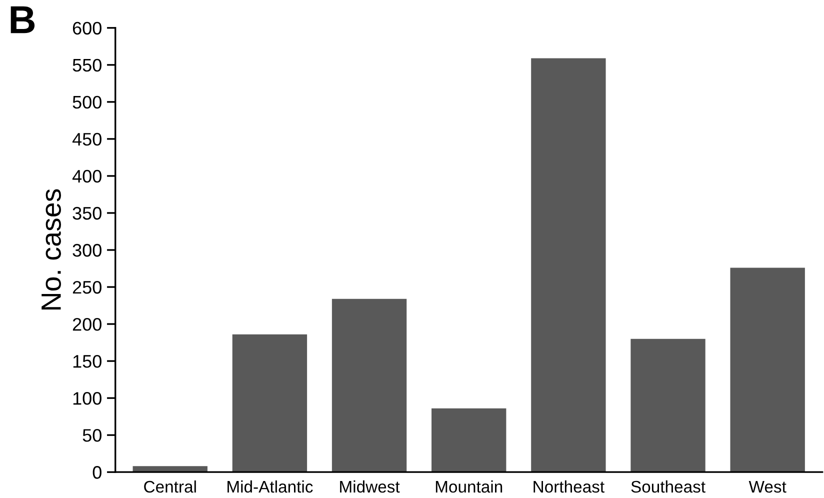 This screenshot has width=824, height=498. Describe the element at coordinates (87, 324) in the screenshot. I see `y-tick-label: 200` at that location.